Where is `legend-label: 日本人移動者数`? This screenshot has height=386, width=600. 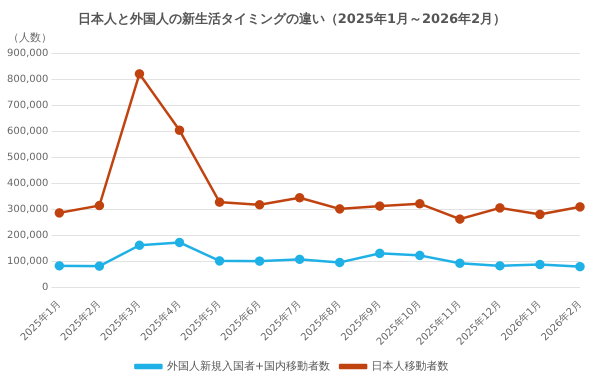 legend-label: 日本人移動者数 is located at coordinates (410, 365).